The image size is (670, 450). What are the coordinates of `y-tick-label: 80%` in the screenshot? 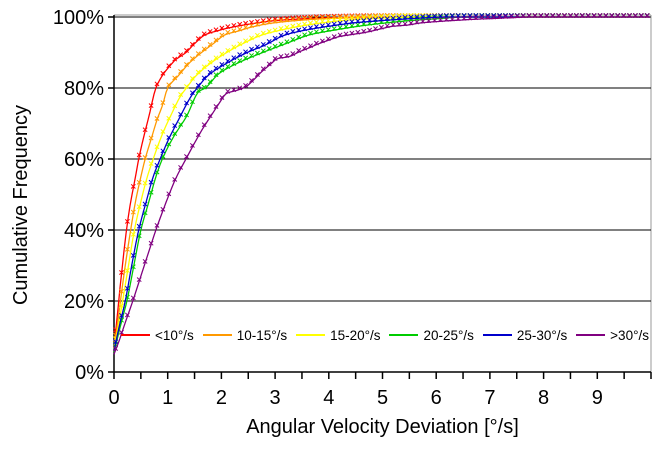 It's located at (84, 89).